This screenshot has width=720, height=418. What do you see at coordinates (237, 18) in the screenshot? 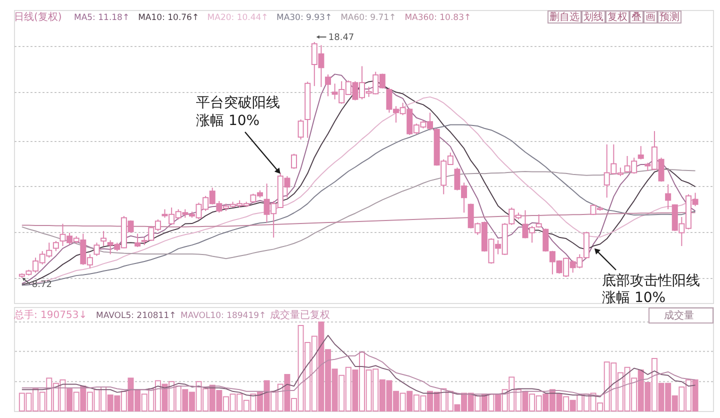
I see `text: MA20: 10.44↑` at bounding box center [237, 18].